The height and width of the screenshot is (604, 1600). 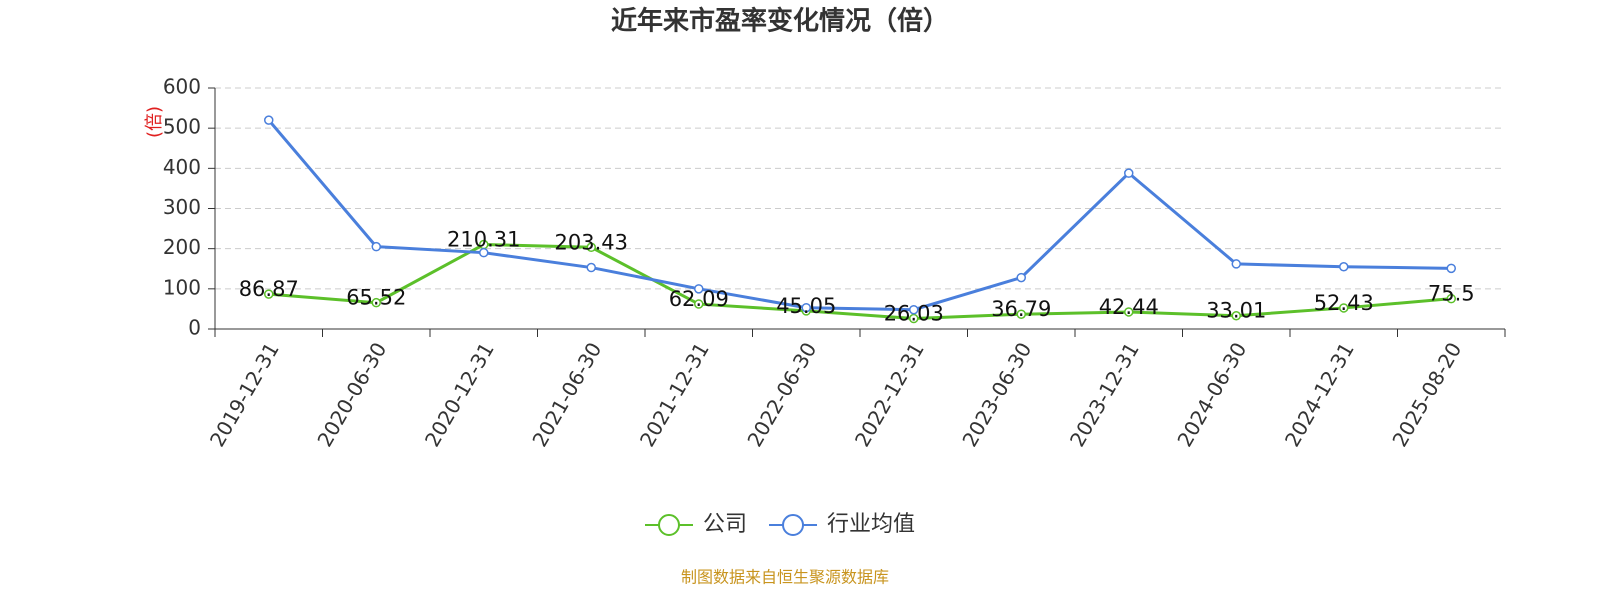 What do you see at coordinates (674, 394) in the screenshot?
I see `x-tick-label: 2021-12-31` at bounding box center [674, 394].